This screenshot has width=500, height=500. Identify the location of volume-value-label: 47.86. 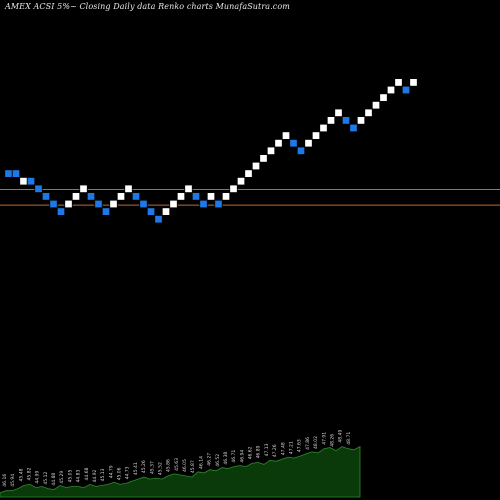
(308, 443).